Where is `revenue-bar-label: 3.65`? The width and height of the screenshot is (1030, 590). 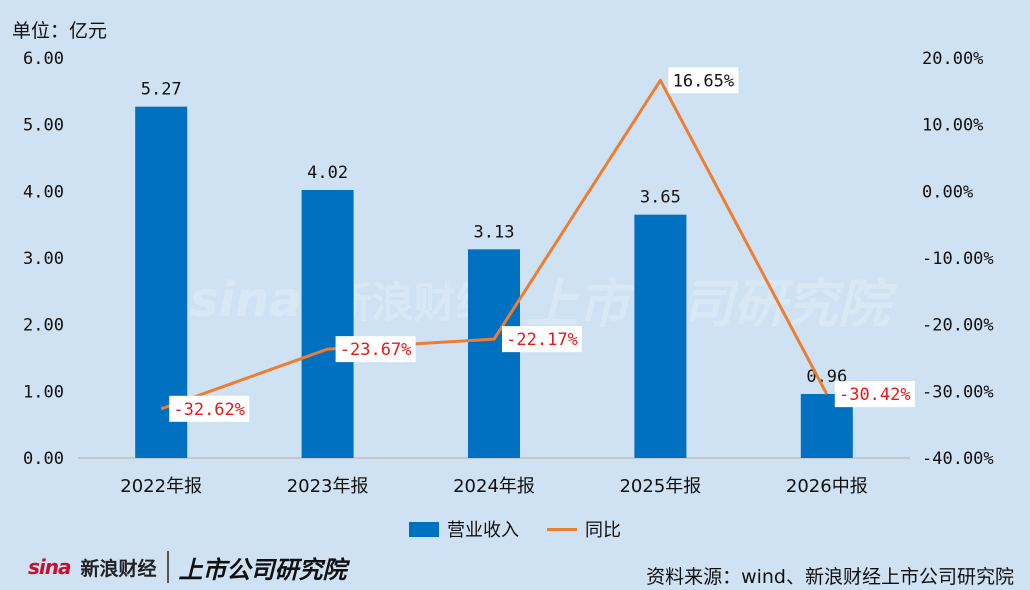
revenue-bar-label: 3.65 is located at coordinates (660, 198).